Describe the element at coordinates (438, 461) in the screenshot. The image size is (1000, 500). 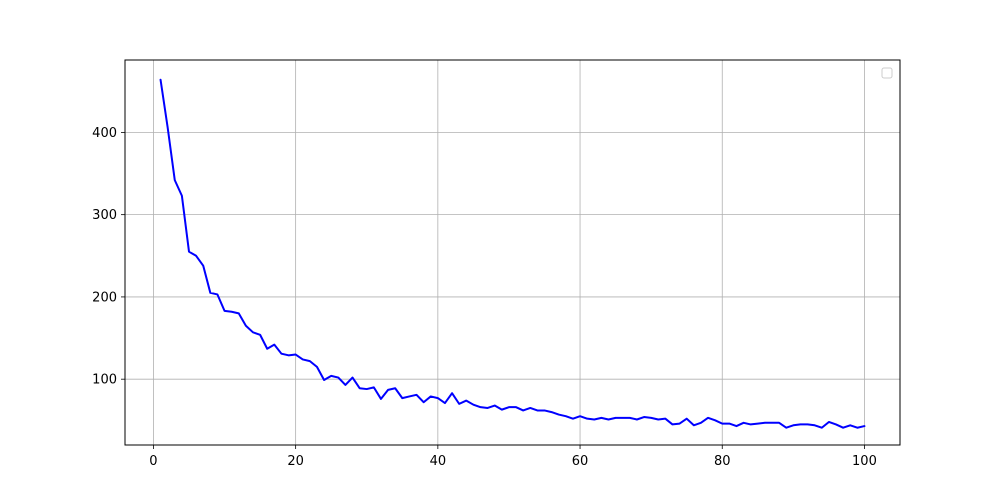
I see `x-tick-label-2: 40` at that location.